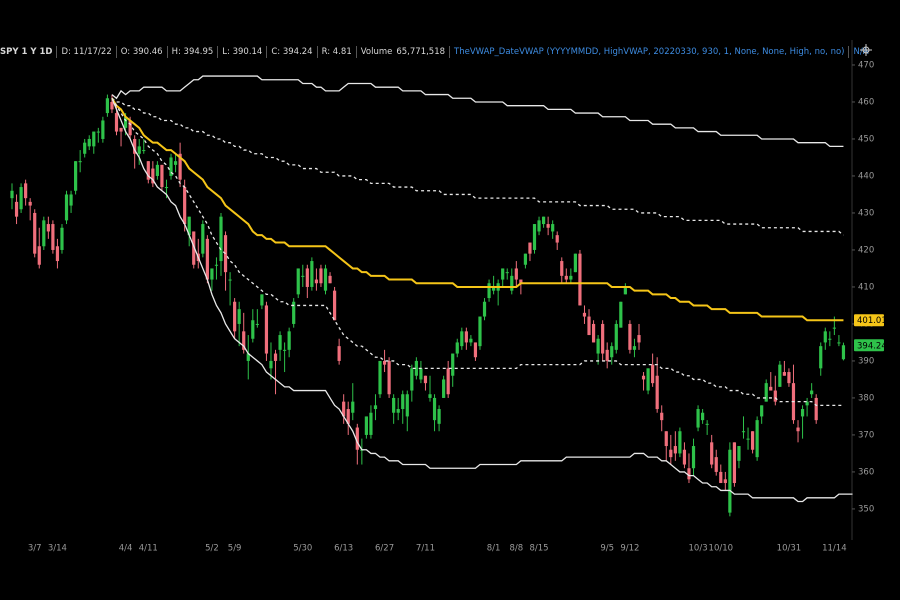  What do you see at coordinates (629, 549) in the screenshot?
I see `x-tick-label: 9/12` at bounding box center [629, 549].